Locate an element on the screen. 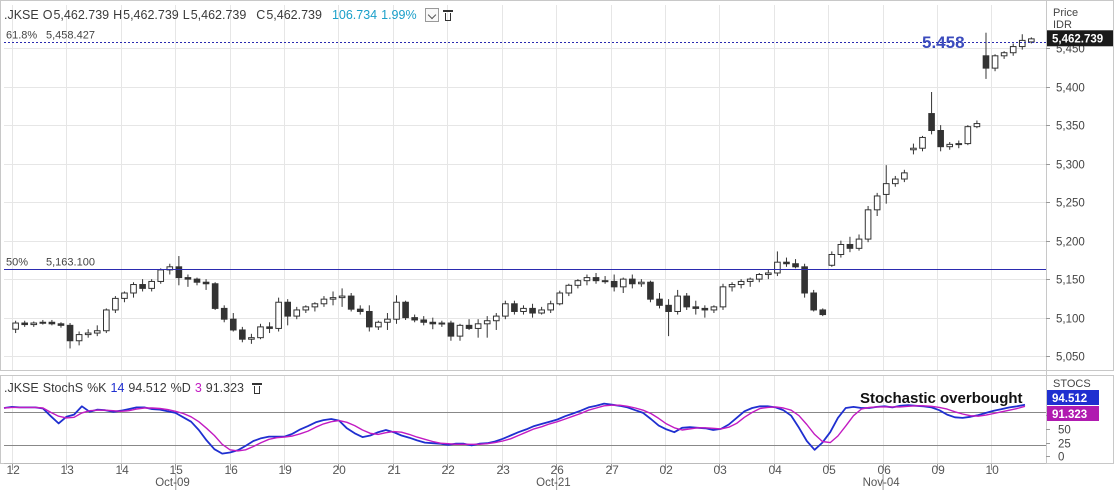 This screenshot has width=1115, height=492. price-tick-label: 5,250 is located at coordinates (1070, 204).